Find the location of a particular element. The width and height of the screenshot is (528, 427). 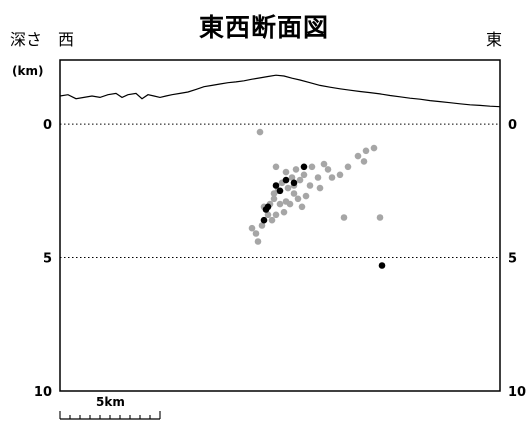

tick-label-left-5: 5 is located at coordinates (47, 259).